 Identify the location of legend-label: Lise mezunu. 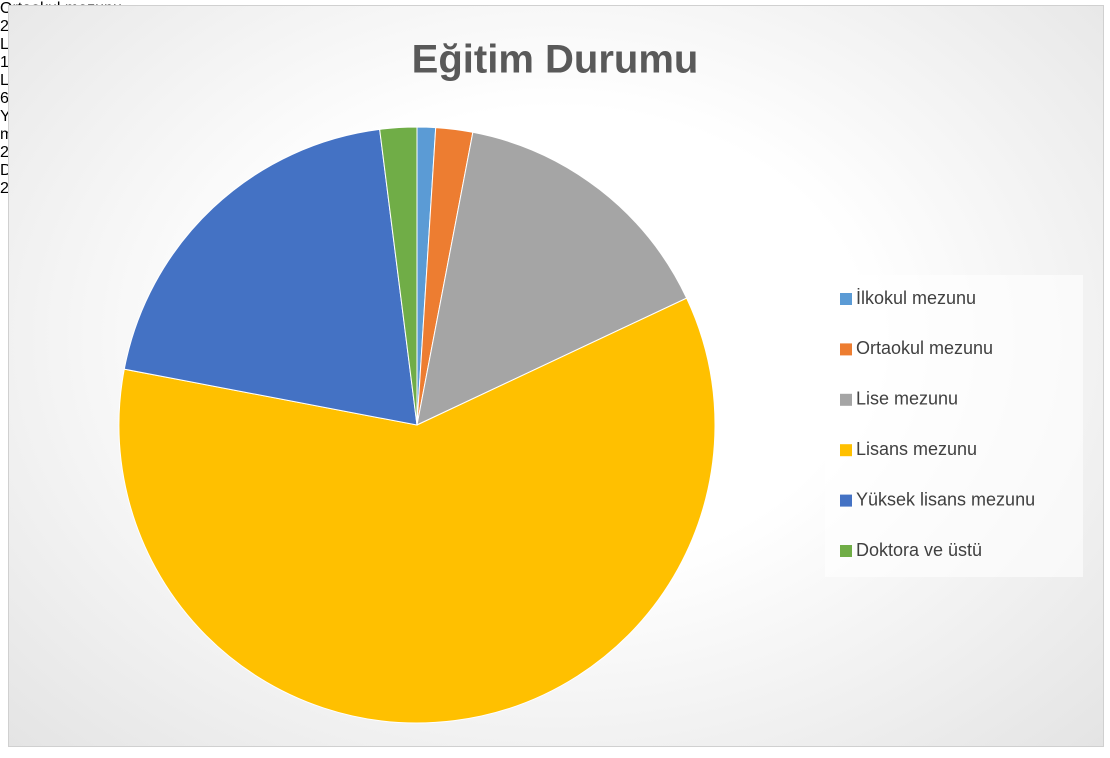
(907, 399).